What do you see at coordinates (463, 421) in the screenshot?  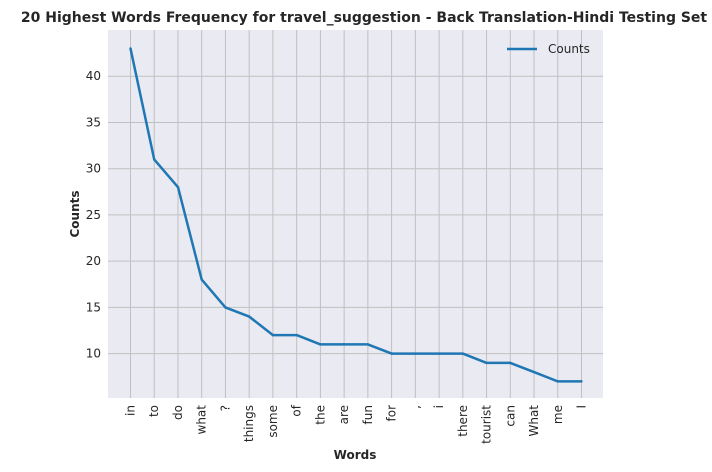 I see `x-tick-label: there` at bounding box center [463, 421].